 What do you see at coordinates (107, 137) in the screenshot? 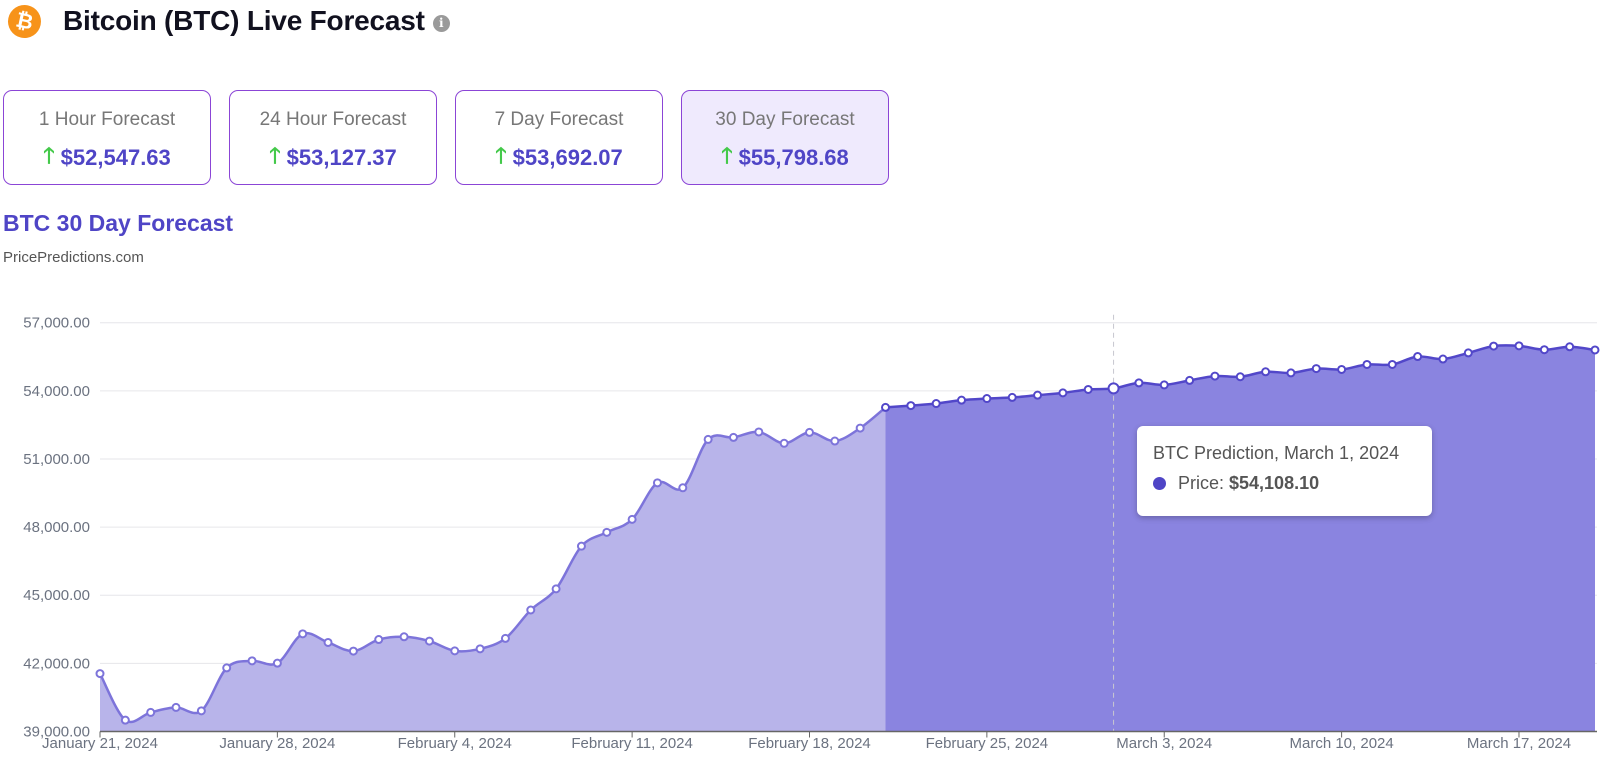
I see `forecast-card-0: 1 Hour Forecast 🡑 $52,547.63` at bounding box center [107, 137].